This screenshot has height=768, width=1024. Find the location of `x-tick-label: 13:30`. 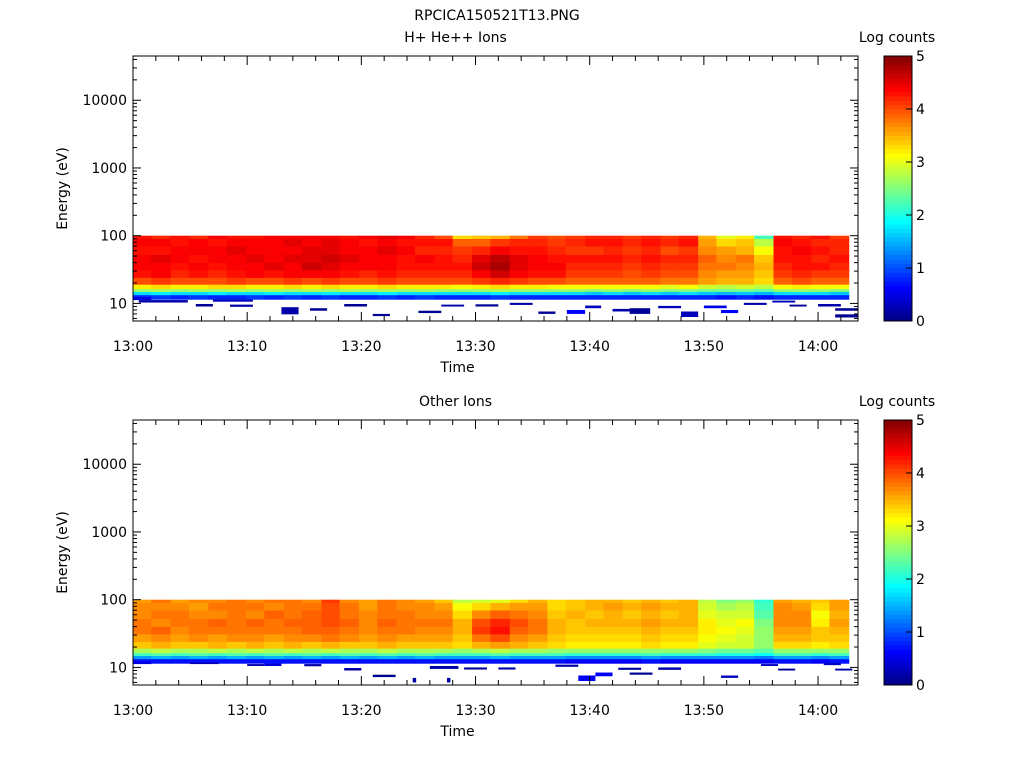

x-tick-label: 13:30 is located at coordinates (475, 711).